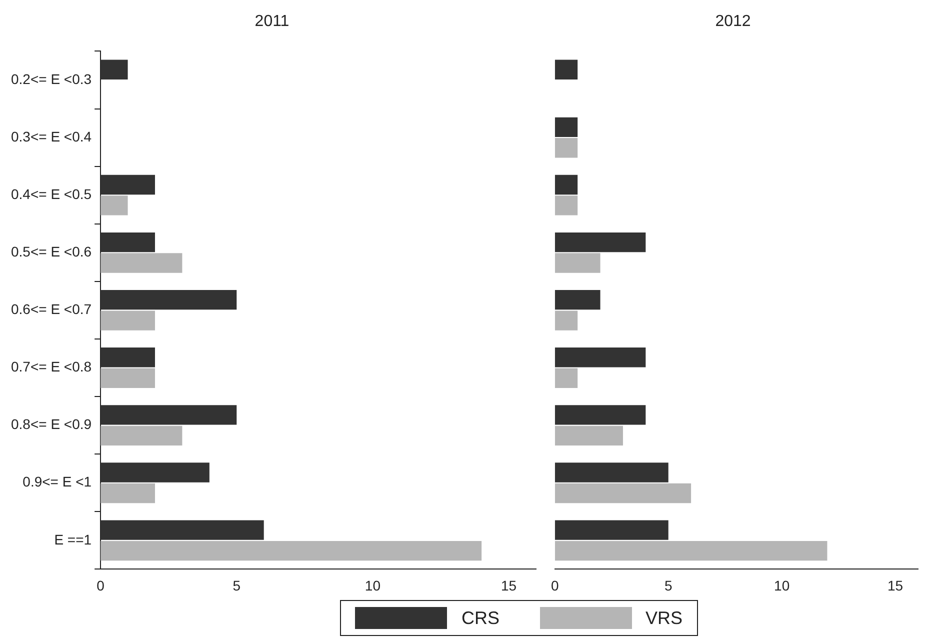 This screenshot has width=938, height=640. Describe the element at coordinates (51, 78) in the screenshot. I see `y-tick-label: 0.2<= E <0.3` at that location.